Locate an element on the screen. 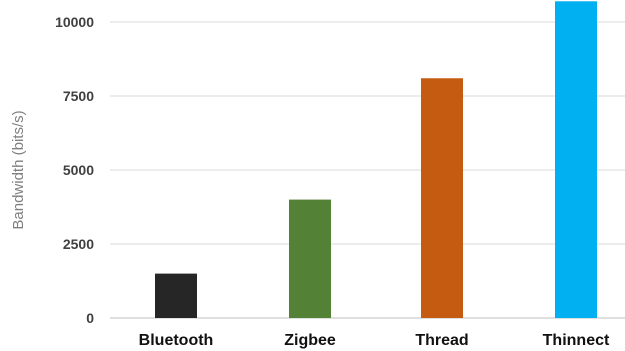 This screenshot has width=625, height=351. bar-thinnect is located at coordinates (576, 160).